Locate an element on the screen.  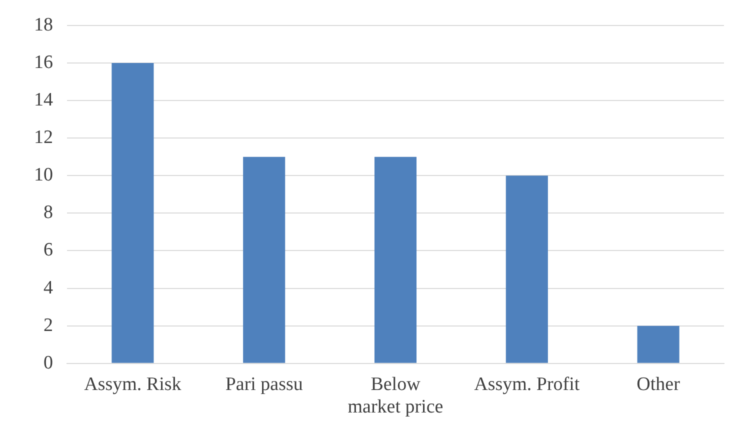
y-tick-label: 6 is located at coordinates (48, 250).